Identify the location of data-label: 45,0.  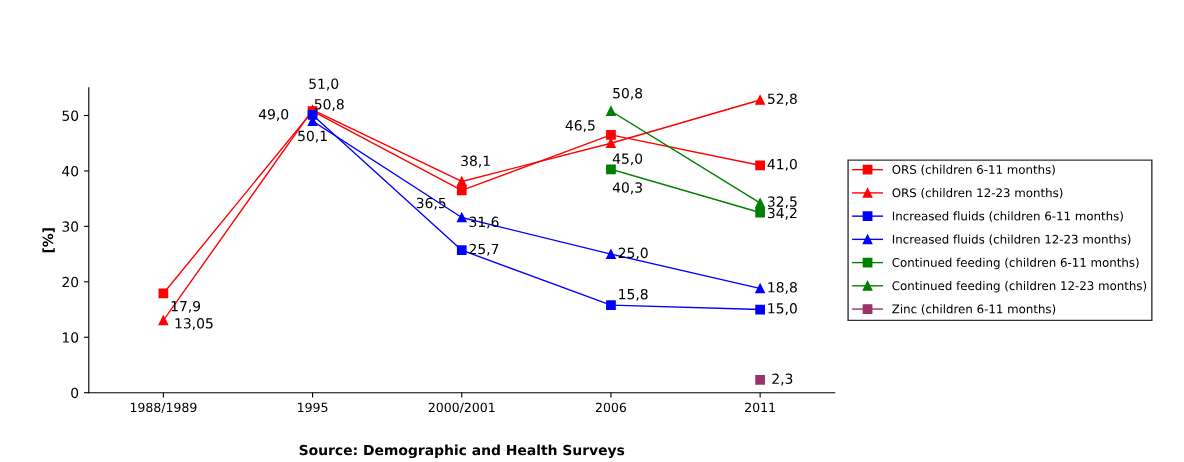
(627, 159).